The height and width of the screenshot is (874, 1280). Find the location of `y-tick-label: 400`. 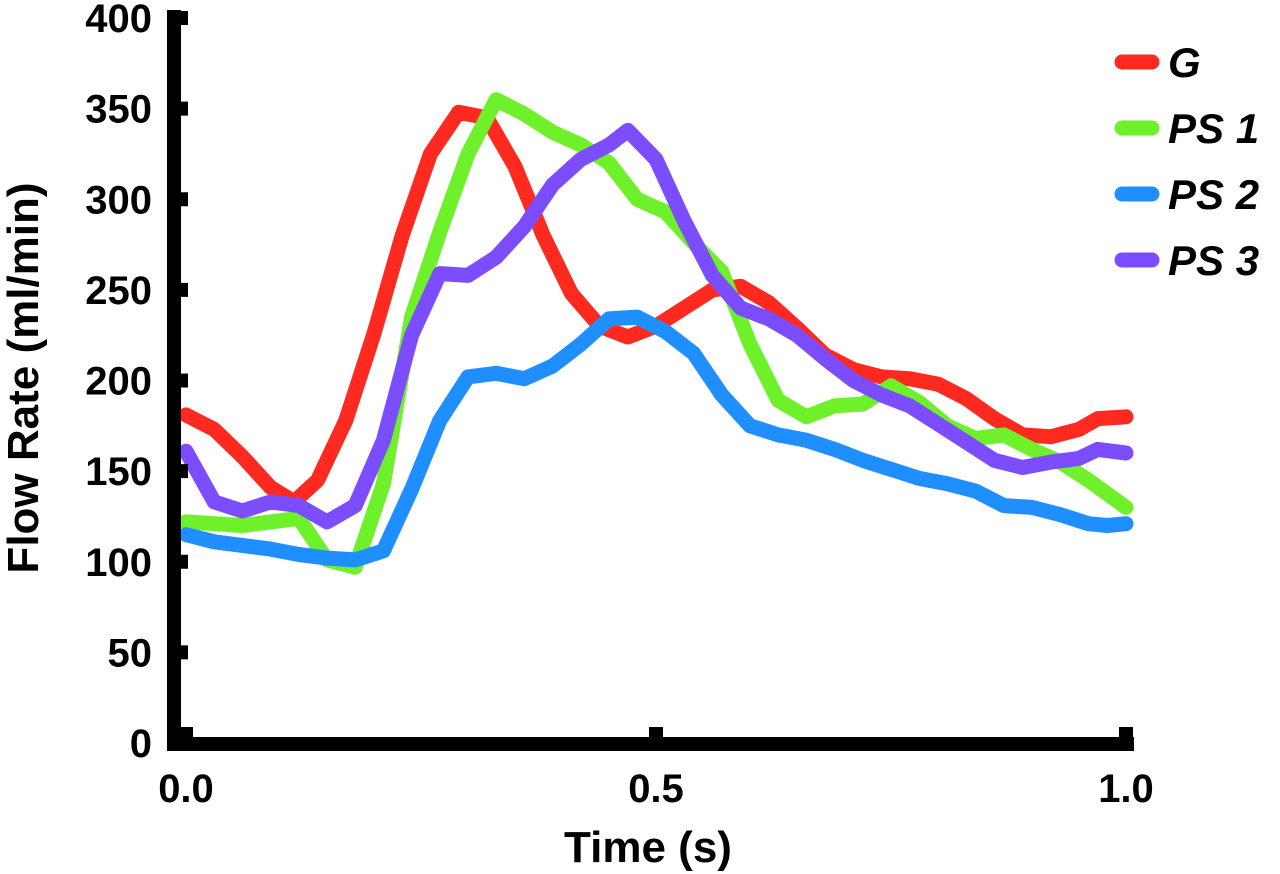

y-tick-label: 400 is located at coordinates (118, 20).